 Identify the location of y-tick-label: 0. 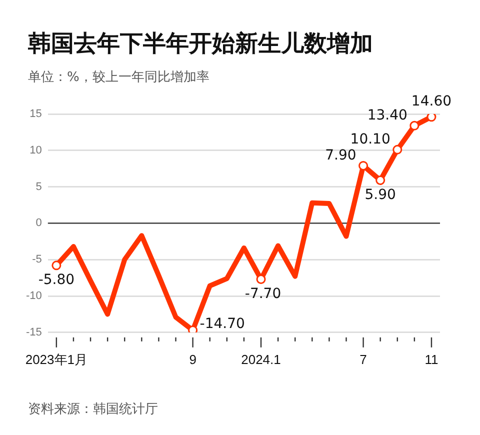
(39, 223).